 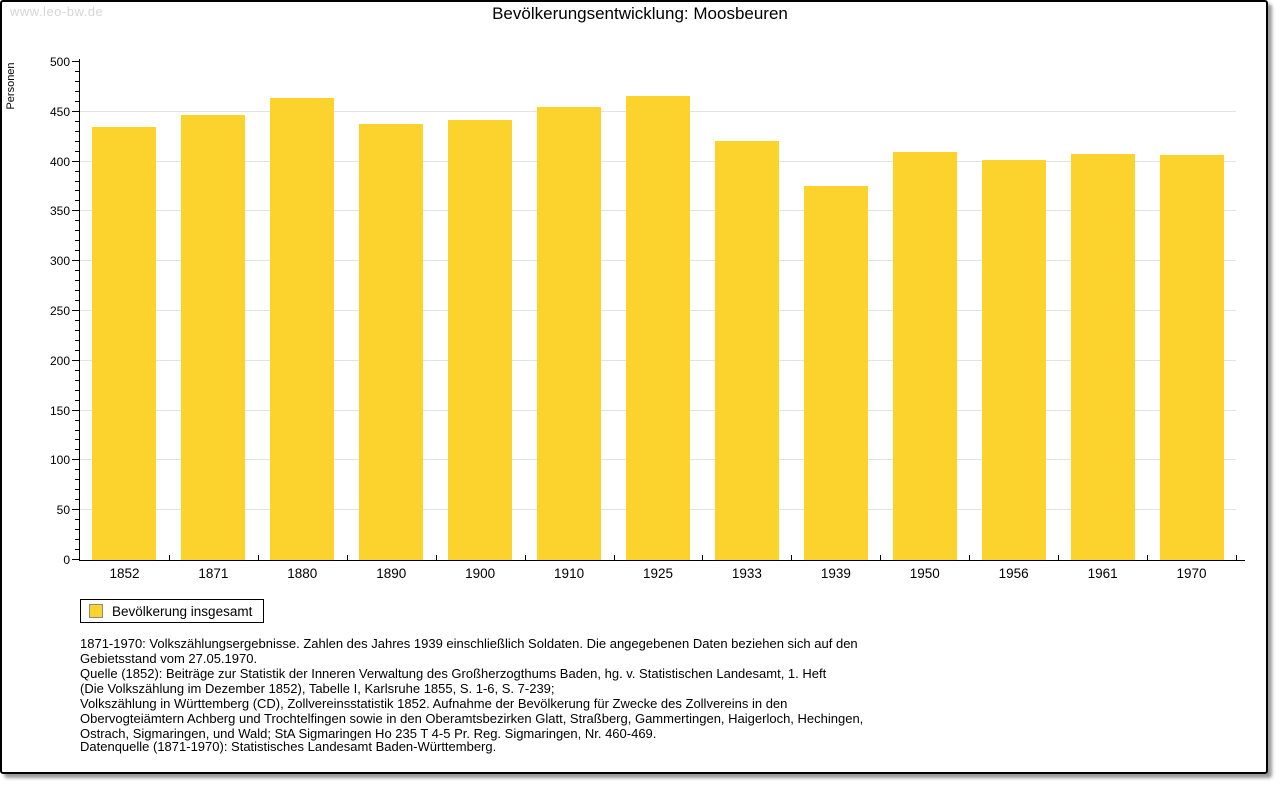 I want to click on x-axis-label: 1852, so click(x=124, y=573).